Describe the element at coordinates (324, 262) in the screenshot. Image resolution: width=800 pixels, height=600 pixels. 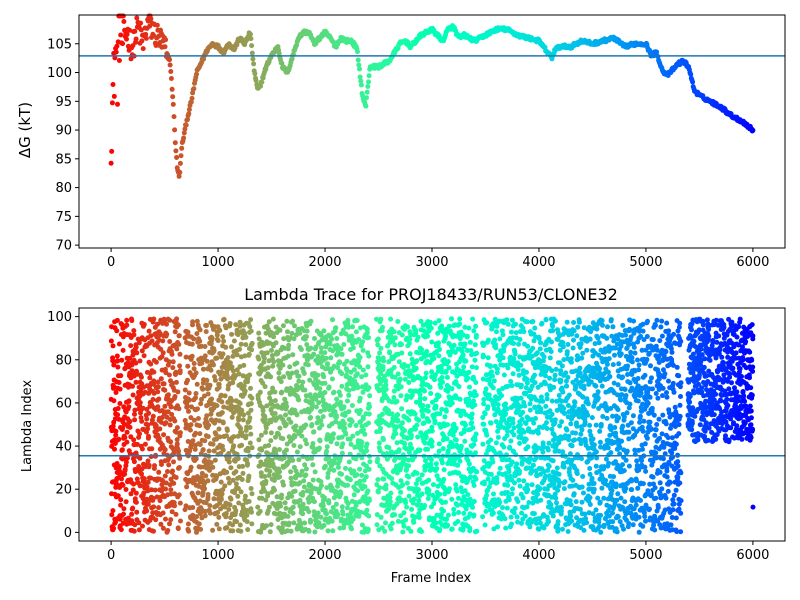
I see `x-tick-label: 2000` at that location.